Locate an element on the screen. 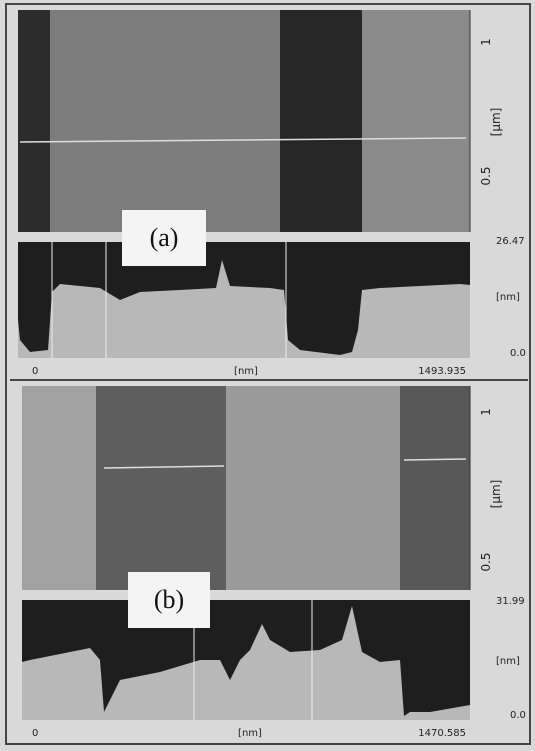 The image size is (535, 751). y-max: 26.47 is located at coordinates (510, 241).